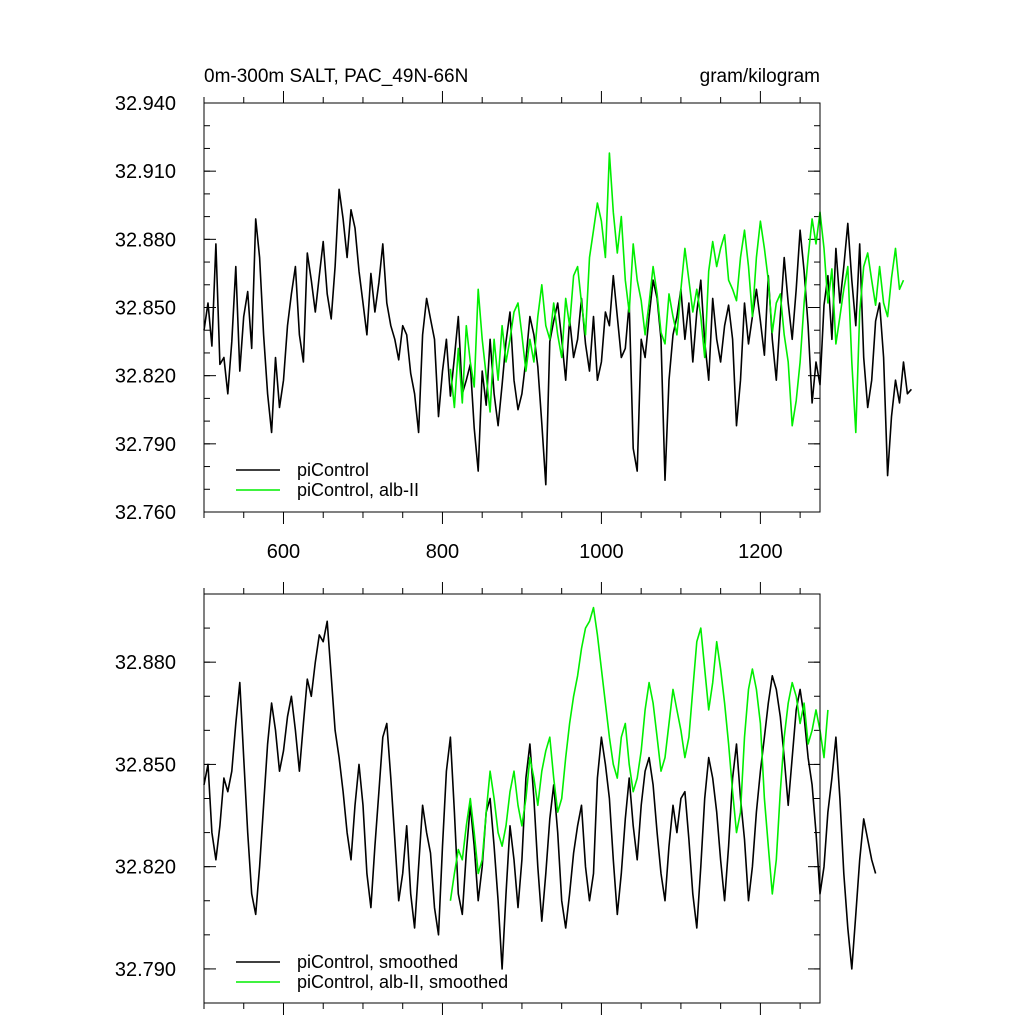  Describe the element at coordinates (442, 552) in the screenshot. I see `x-tick-label: 800` at that location.